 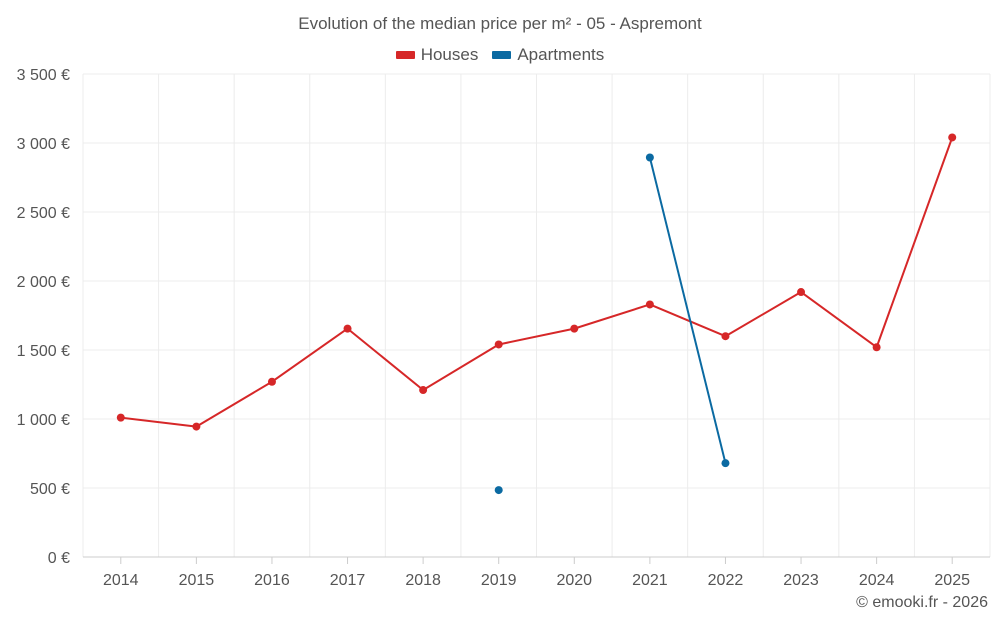 What do you see at coordinates (423, 580) in the screenshot?
I see `x-tick-label: 2018` at bounding box center [423, 580].